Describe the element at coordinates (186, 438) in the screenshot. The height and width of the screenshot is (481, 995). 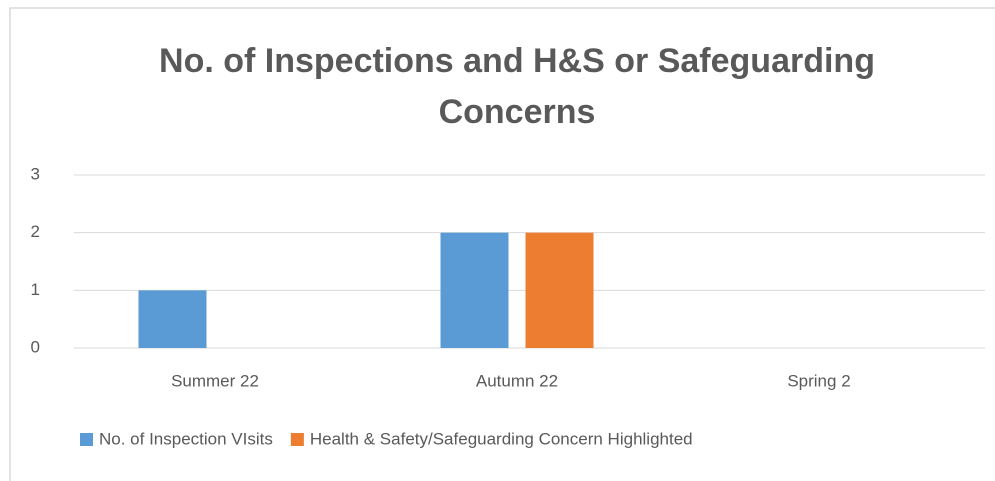
I see `legend-label: No. of Inspection VIsits` at that location.